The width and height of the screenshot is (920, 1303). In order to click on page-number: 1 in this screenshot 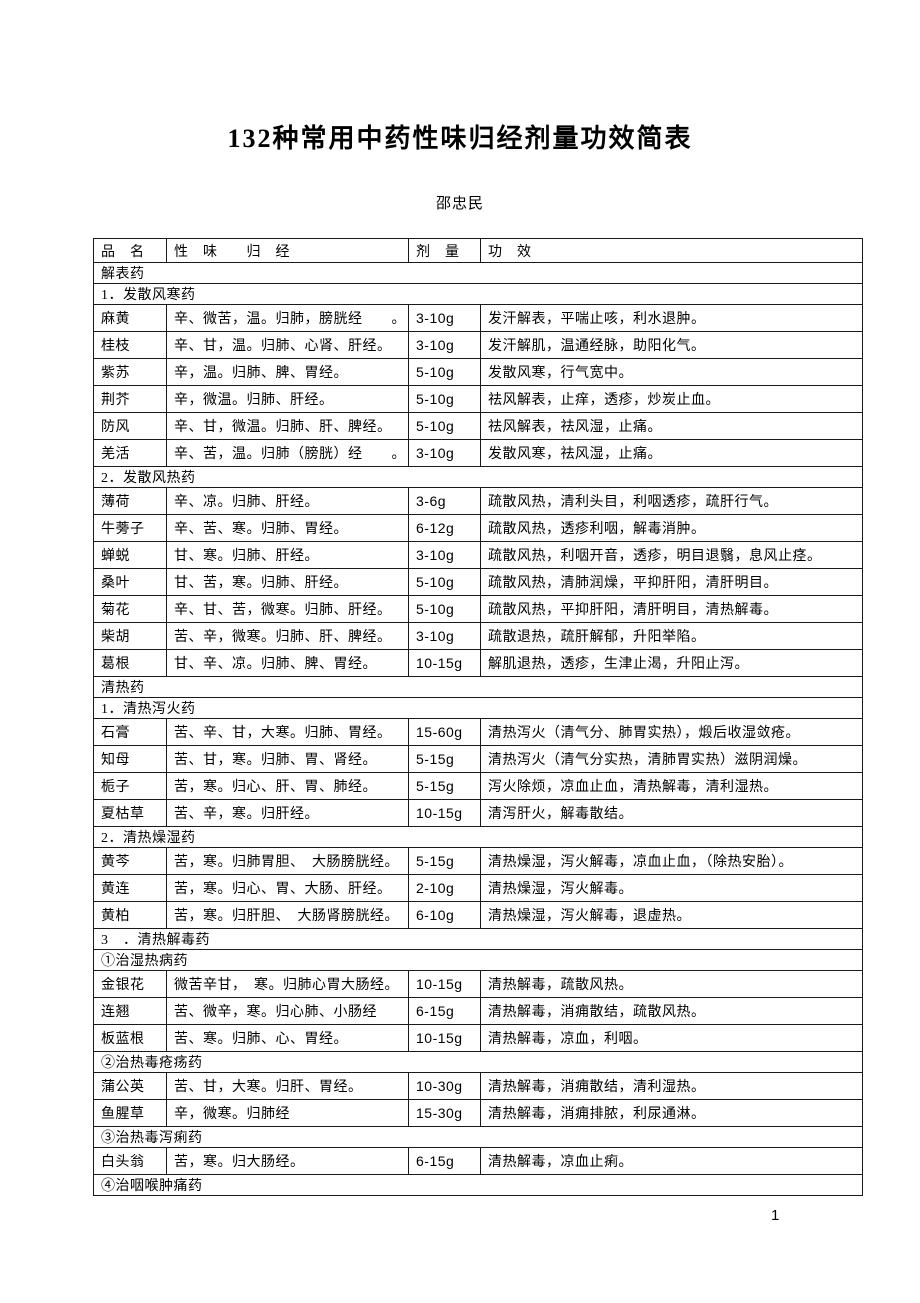, I will do `click(775, 1215)`.